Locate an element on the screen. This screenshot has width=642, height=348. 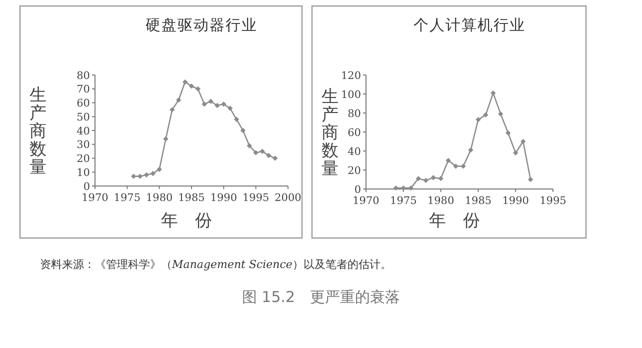
y-tick-label: 70 is located at coordinates (83, 90).